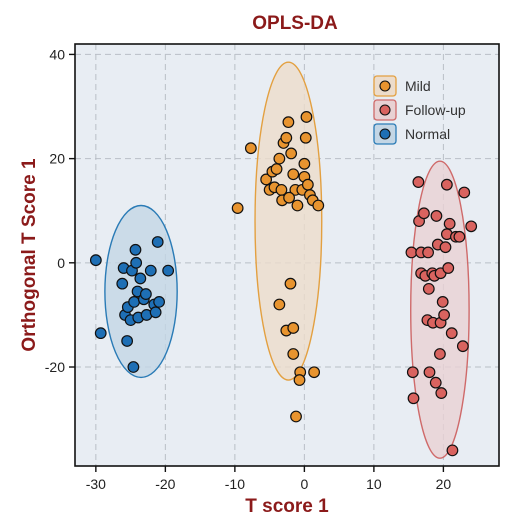 The image size is (519, 522). I want to click on follow-up-legend-marker, so click(385, 110).